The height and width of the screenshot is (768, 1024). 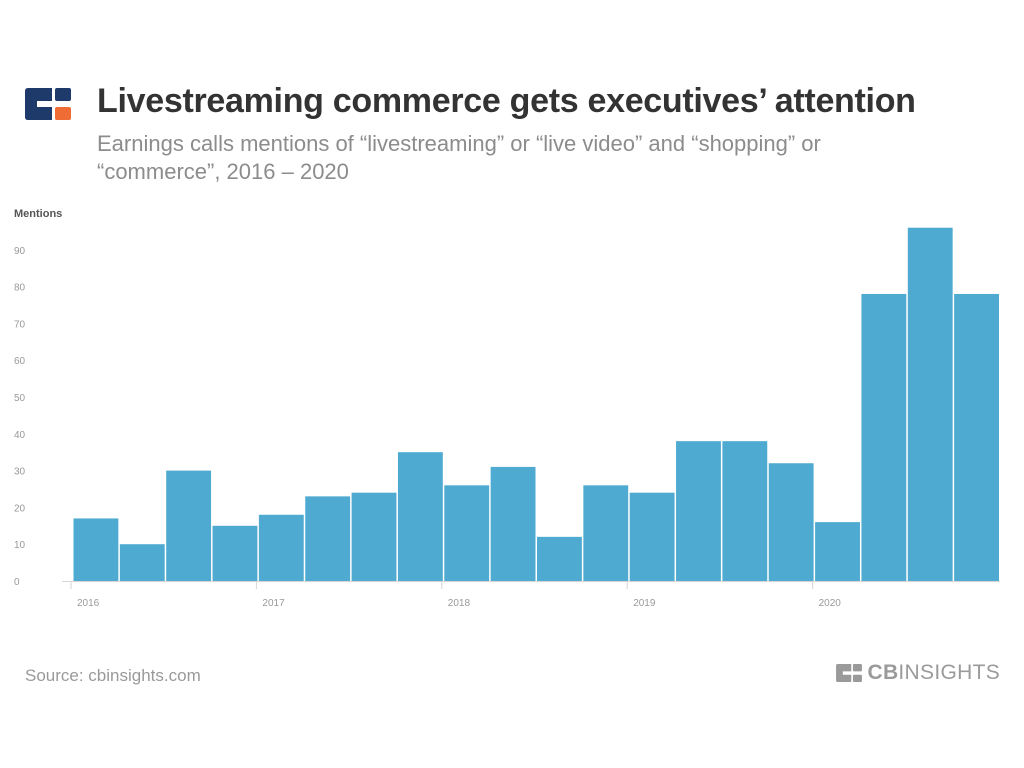 What do you see at coordinates (20, 472) in the screenshot?
I see `y-tick-label: 30` at bounding box center [20, 472].